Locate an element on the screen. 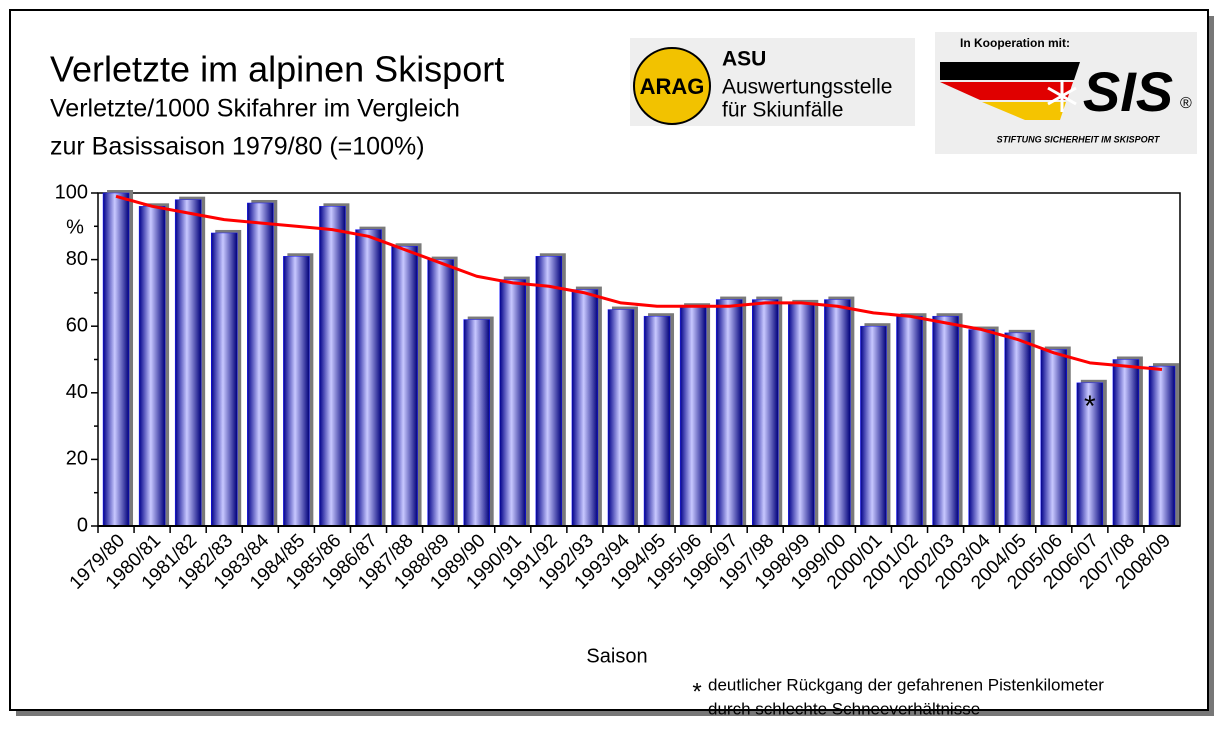 The width and height of the screenshot is (1224, 729). sis-text: SIS is located at coordinates (1128, 91).